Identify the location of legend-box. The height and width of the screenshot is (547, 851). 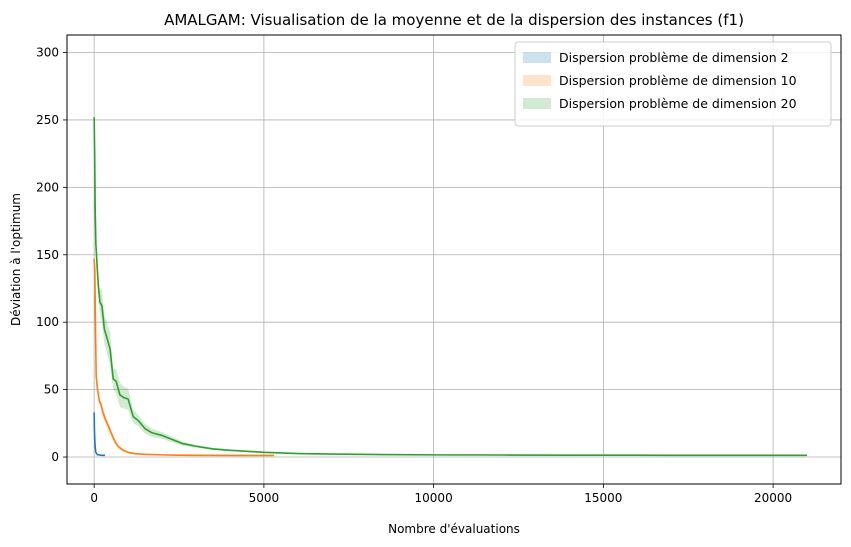
(673, 84).